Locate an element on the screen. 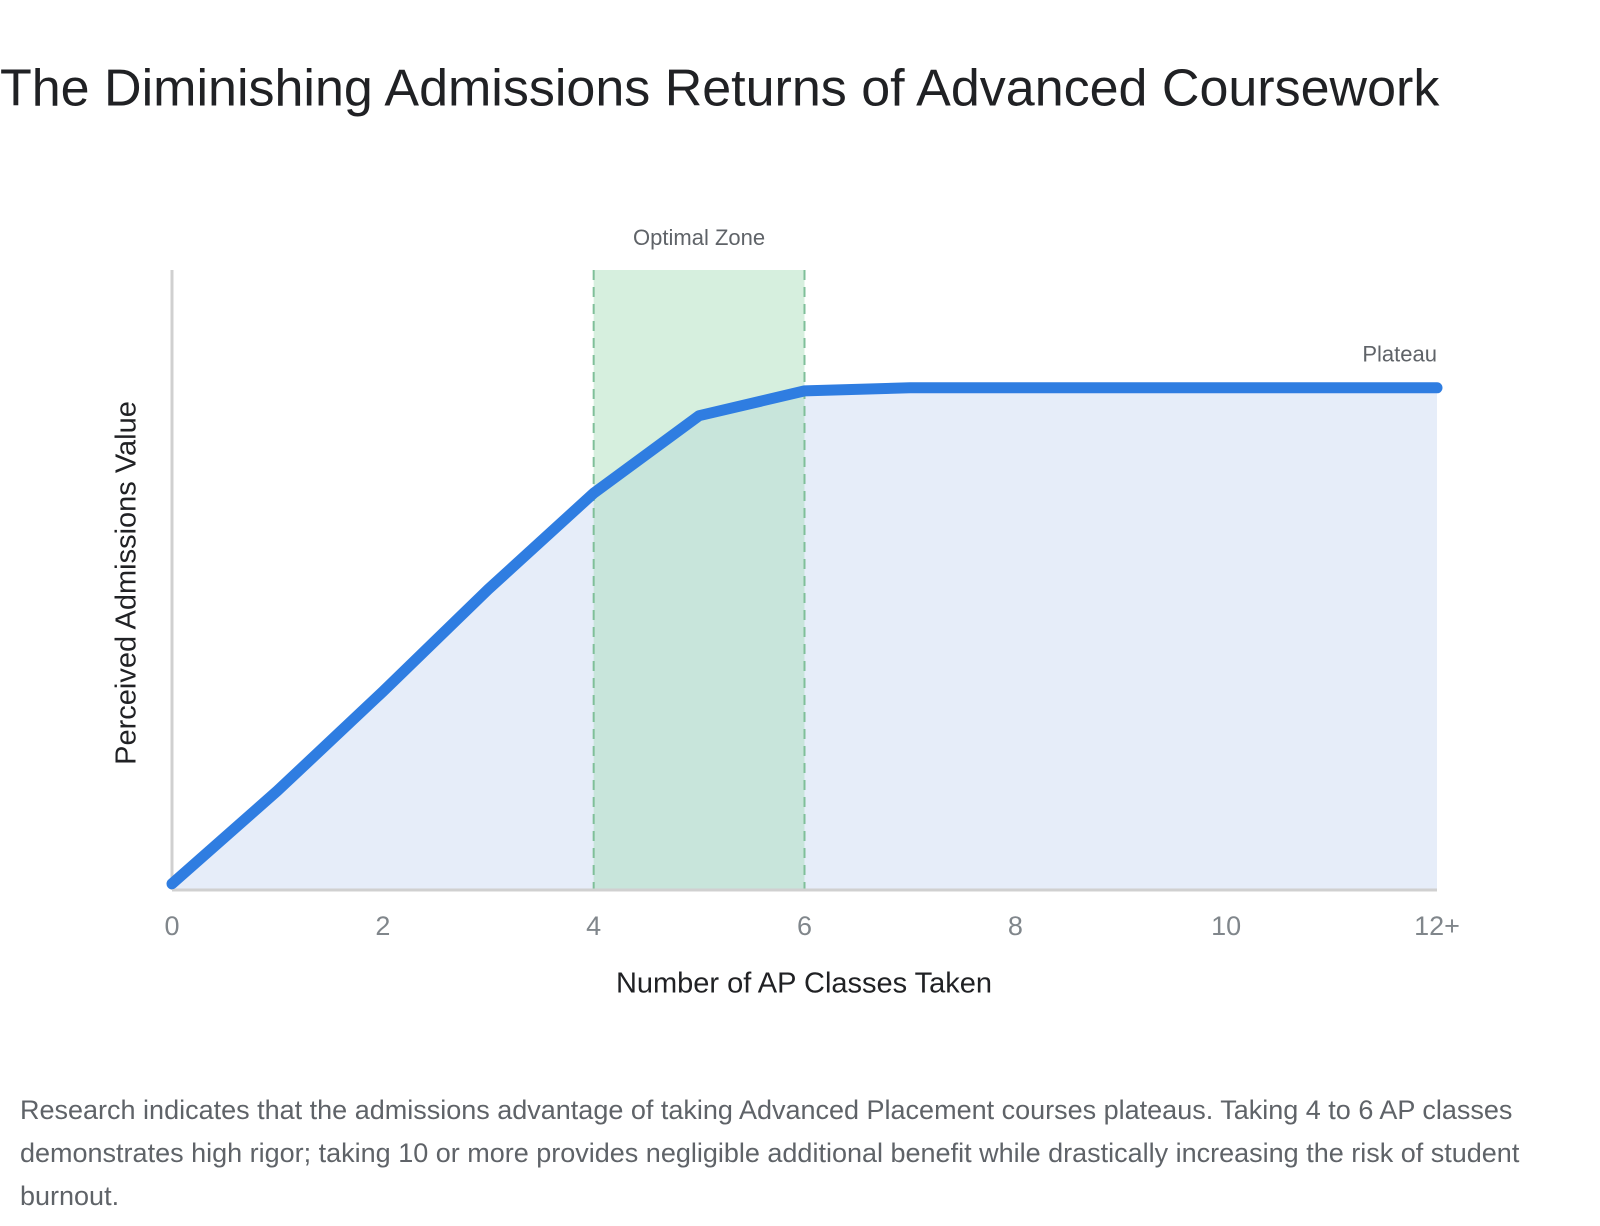 This screenshot has width=1600, height=1226. x-tick-label: 0 is located at coordinates (171, 926).